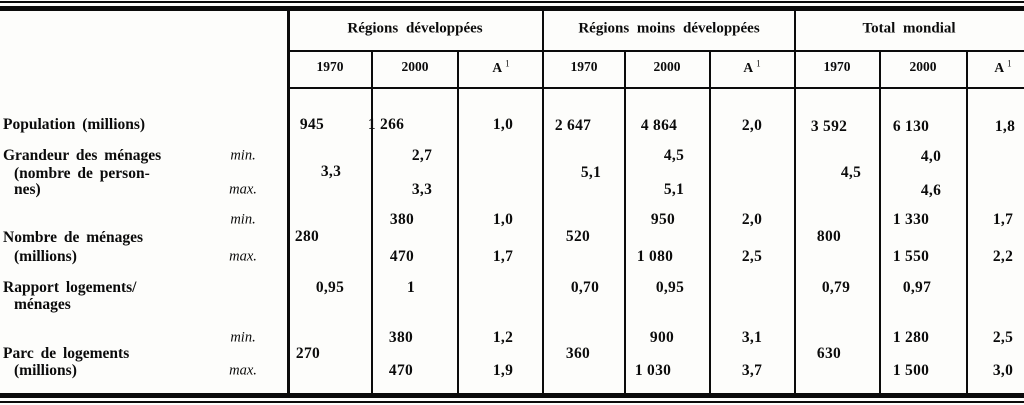 This screenshot has height=405, width=1024. Describe the element at coordinates (66, 353) in the screenshot. I see `row-label-housing-stock-1: Parc de logements` at that location.